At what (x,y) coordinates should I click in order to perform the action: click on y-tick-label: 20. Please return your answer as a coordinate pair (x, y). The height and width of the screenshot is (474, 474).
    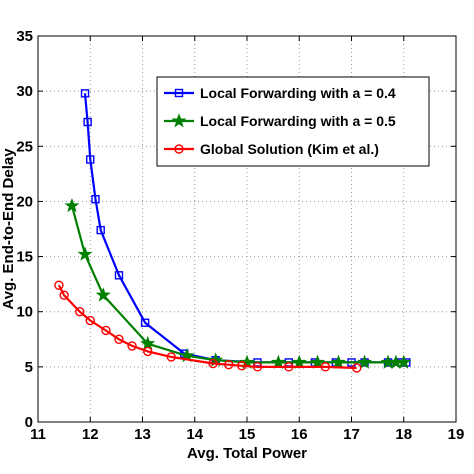
    Looking at the image, I should click on (24, 201).